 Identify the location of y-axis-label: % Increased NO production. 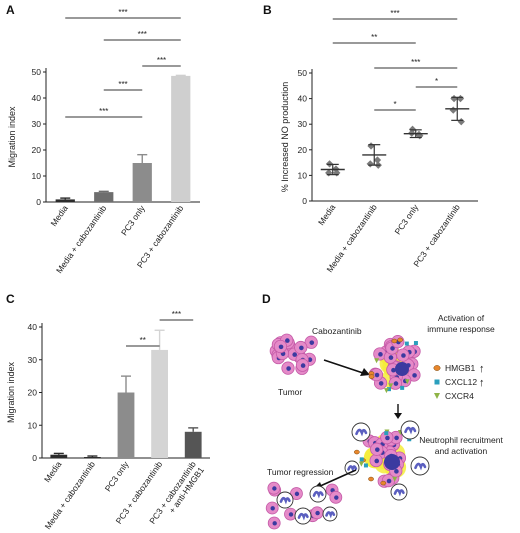
(285, 137).